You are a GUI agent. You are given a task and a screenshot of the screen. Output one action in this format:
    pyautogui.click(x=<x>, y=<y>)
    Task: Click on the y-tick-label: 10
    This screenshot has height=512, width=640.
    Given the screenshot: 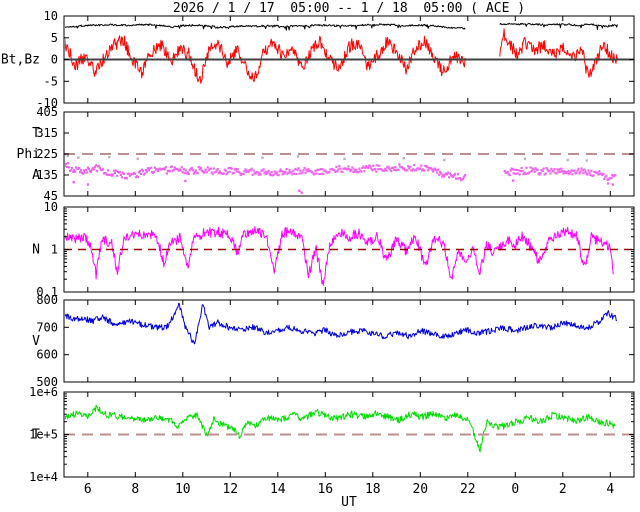 What is the action you would take?
    pyautogui.click(x=51, y=207)
    